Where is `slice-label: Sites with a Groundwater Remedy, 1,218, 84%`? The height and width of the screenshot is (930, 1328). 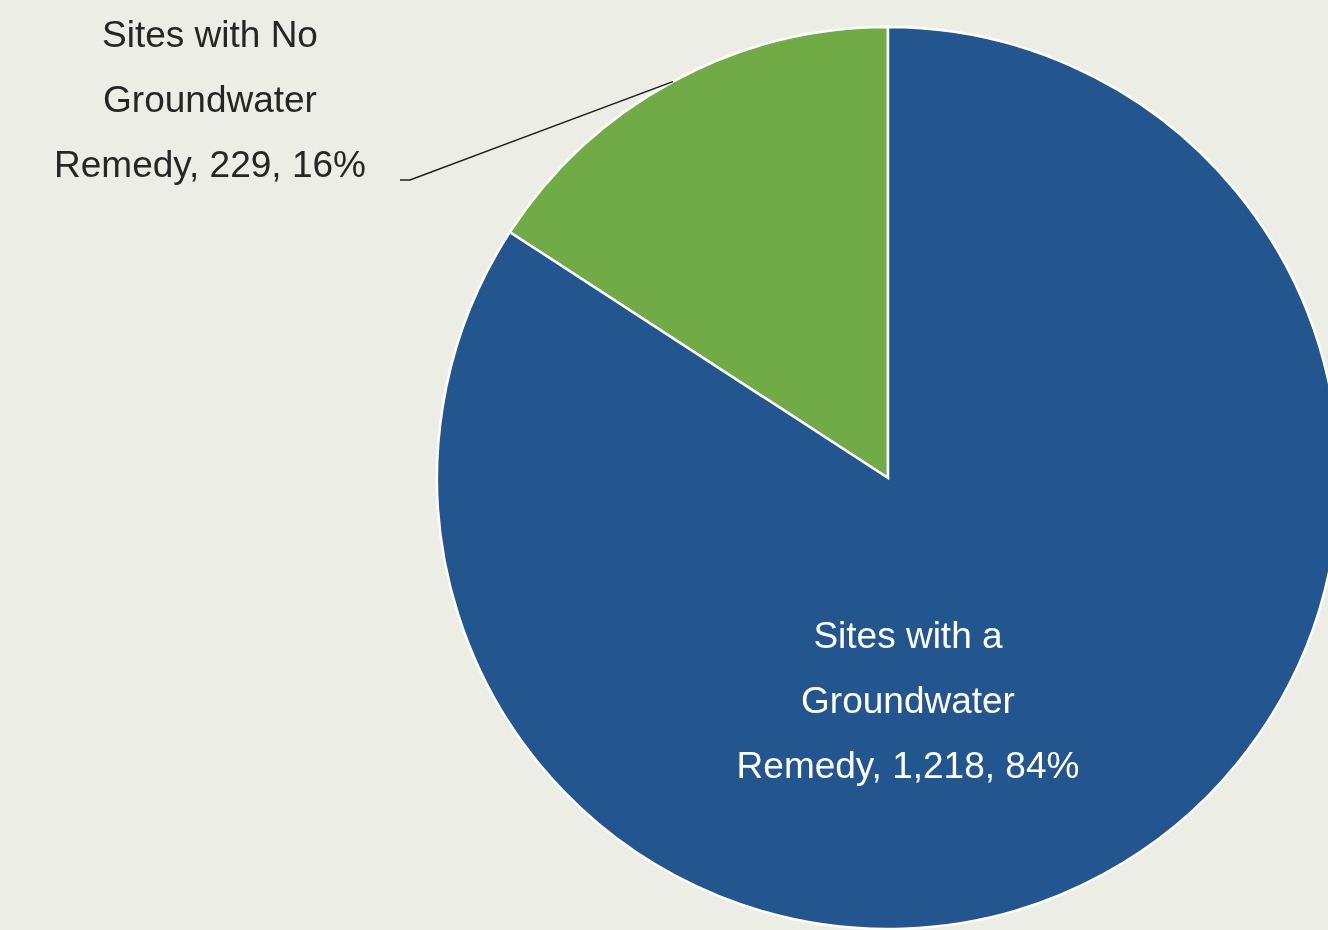
slice-label: Sites with a Groundwater Remedy, 1,218, 84% is located at coordinates (908, 700).